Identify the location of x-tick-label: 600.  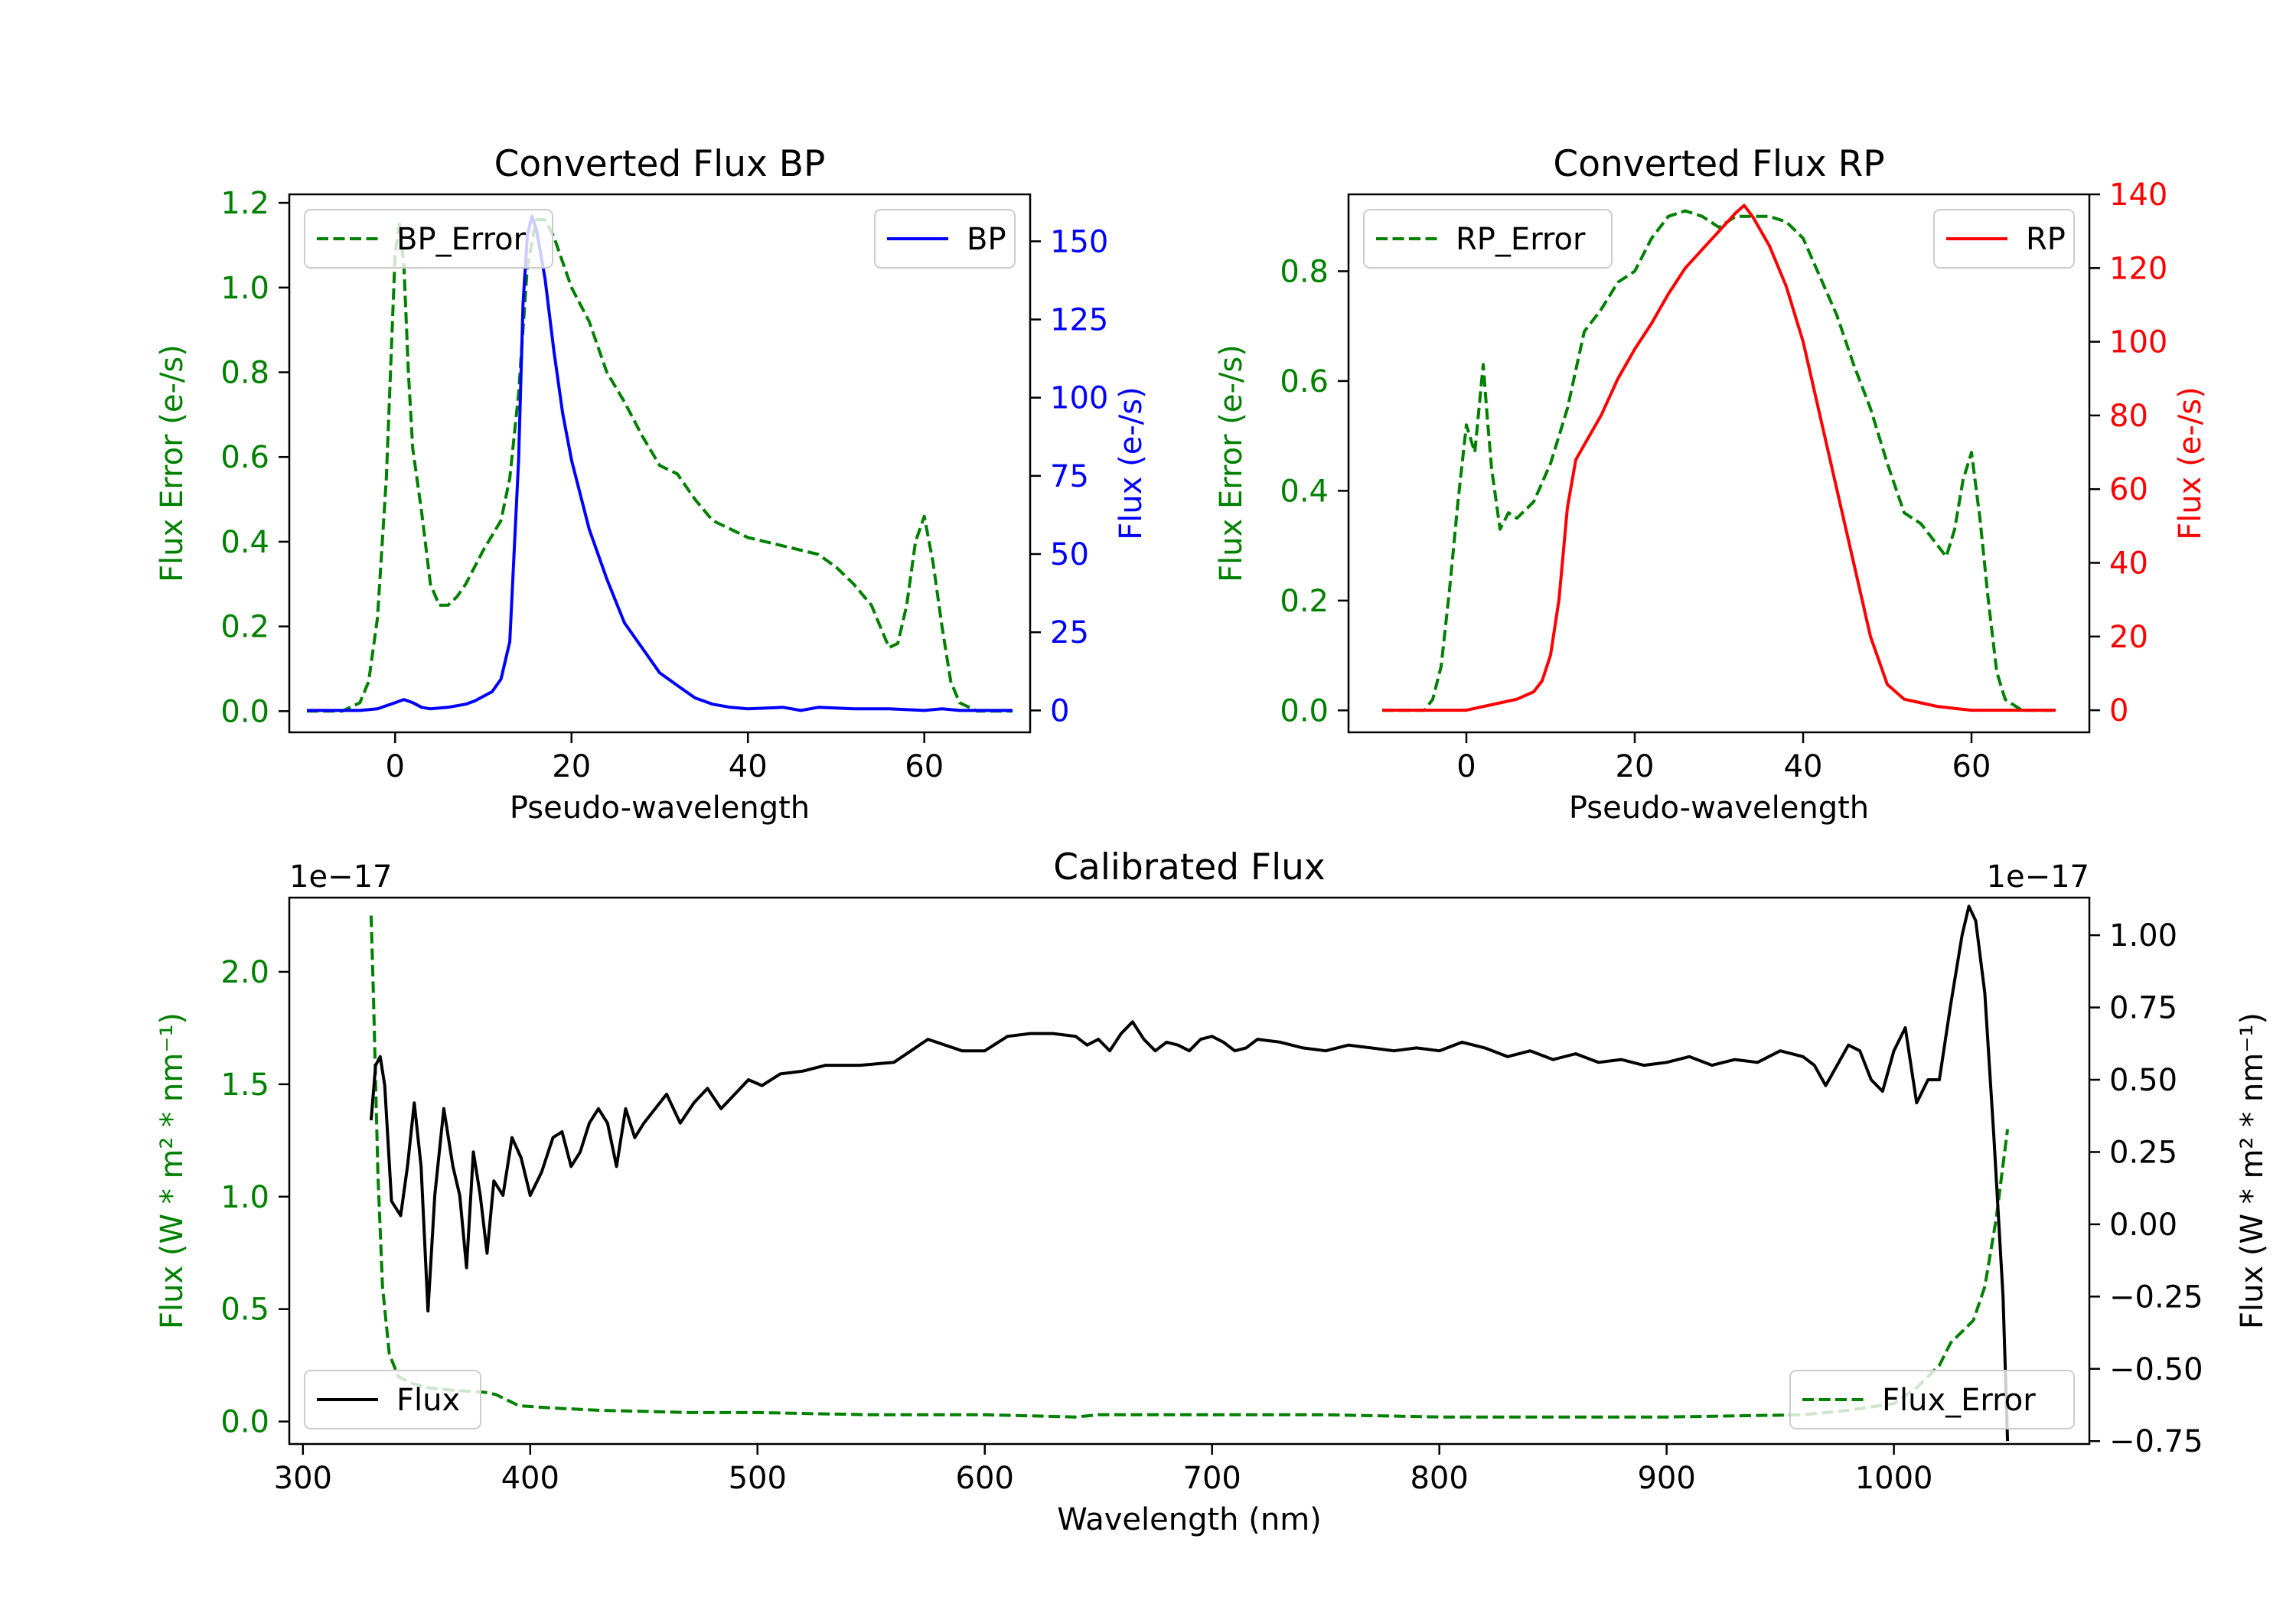
(985, 1479).